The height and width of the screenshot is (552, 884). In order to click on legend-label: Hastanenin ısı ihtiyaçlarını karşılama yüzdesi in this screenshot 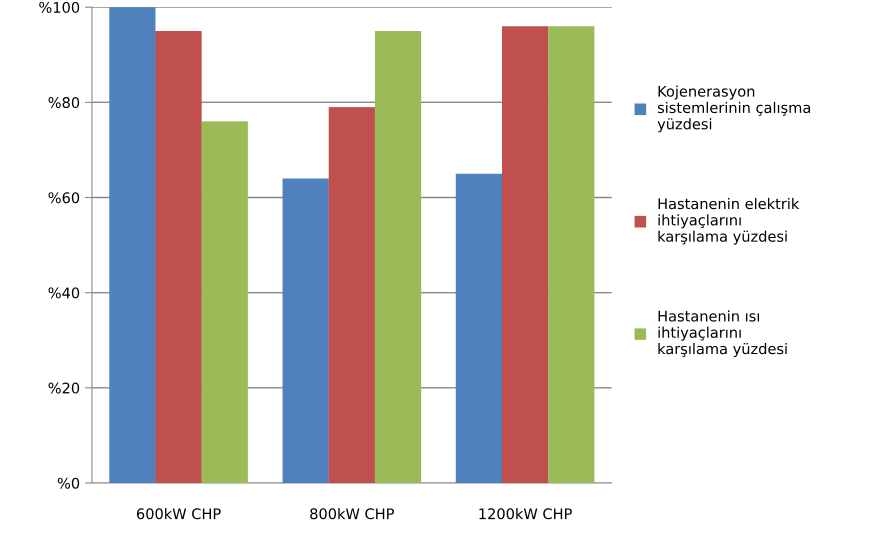, I will do `click(722, 334)`.